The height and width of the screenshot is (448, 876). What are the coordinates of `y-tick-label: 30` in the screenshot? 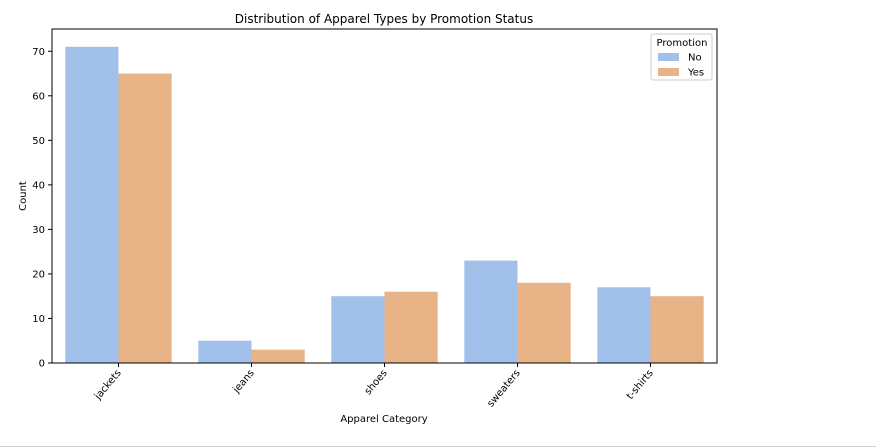 It's located at (38, 230).